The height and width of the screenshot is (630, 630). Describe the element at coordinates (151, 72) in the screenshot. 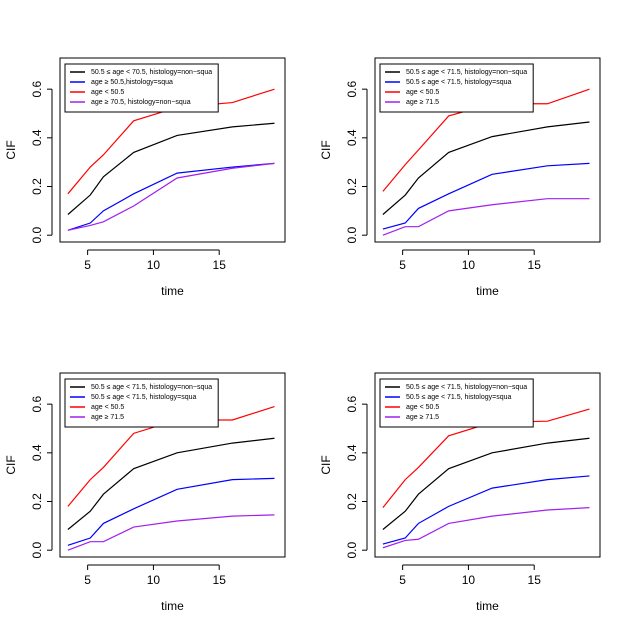

I see `legend-label: 50.5 ≤ age < 70.5, histology=non−squa` at that location.